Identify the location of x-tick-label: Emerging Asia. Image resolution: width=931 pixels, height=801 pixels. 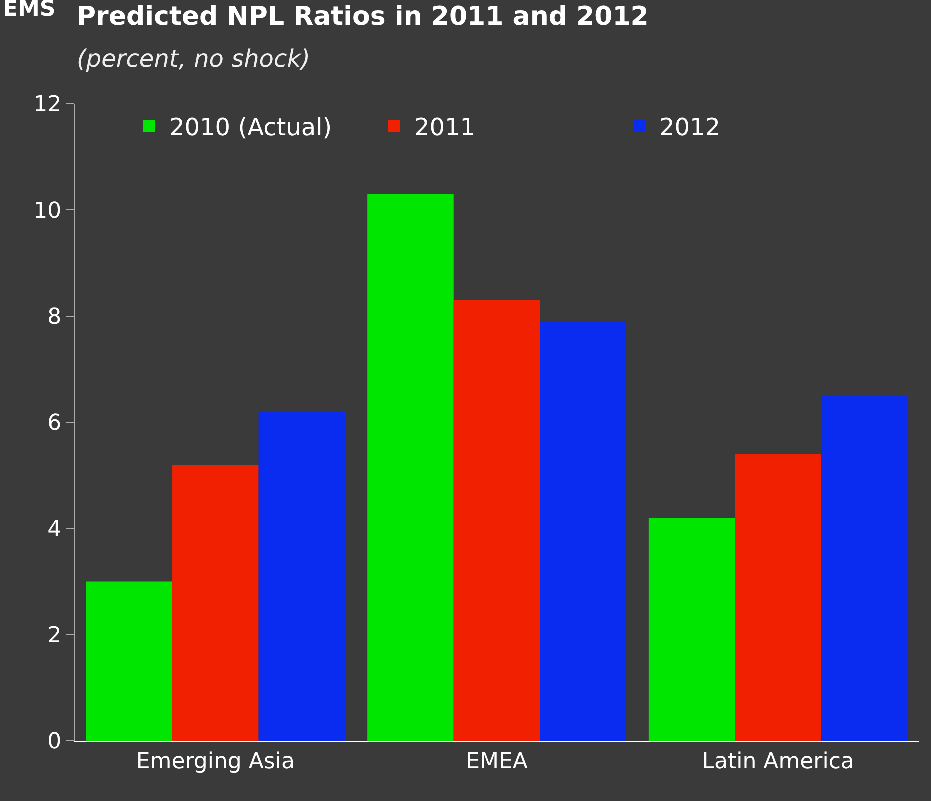
(215, 761).